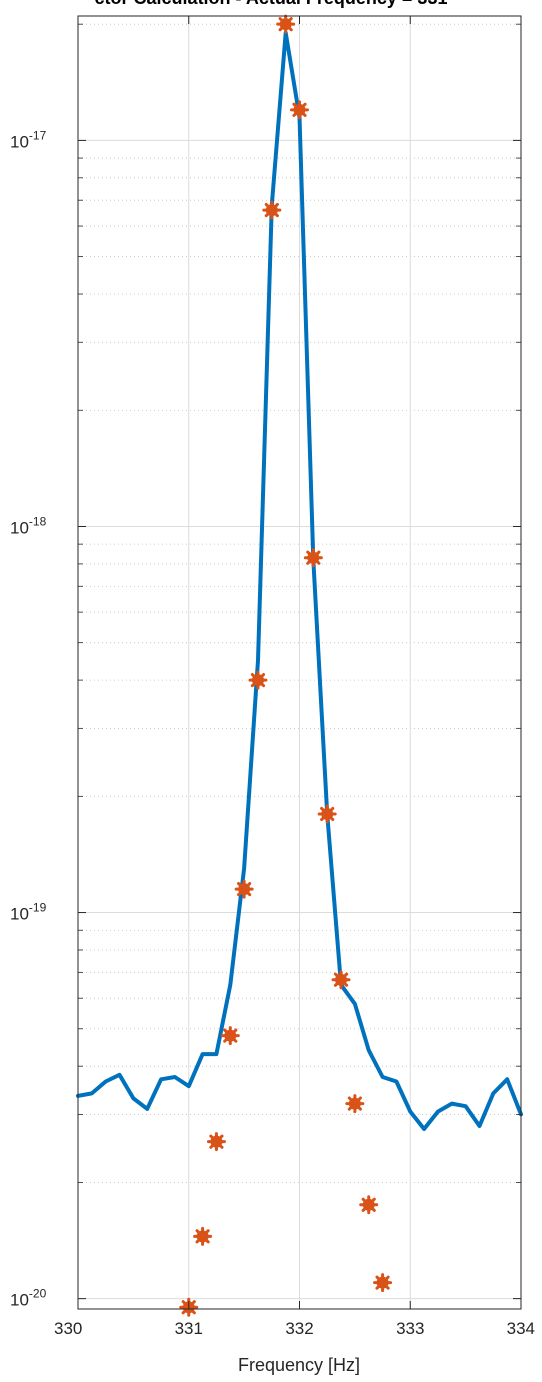 This screenshot has width=542, height=1382. What do you see at coordinates (38, 135) in the screenshot?
I see `y-tick-label-exponent: -17` at bounding box center [38, 135].